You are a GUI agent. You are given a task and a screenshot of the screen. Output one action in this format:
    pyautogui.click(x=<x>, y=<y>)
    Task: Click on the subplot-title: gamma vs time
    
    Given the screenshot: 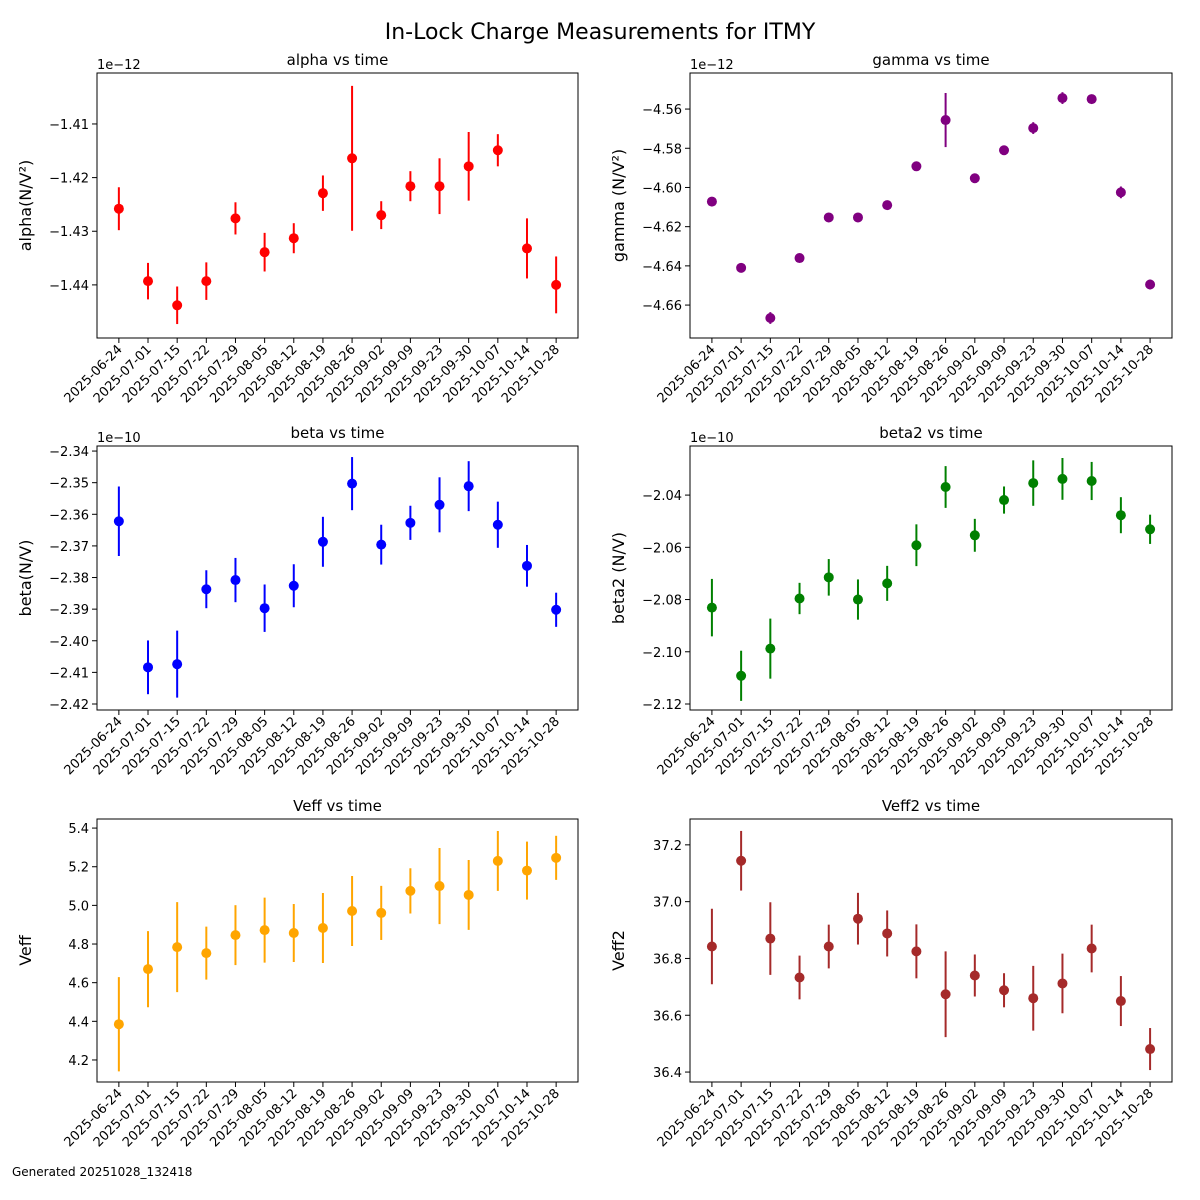 What is the action you would take?
    pyautogui.click(x=930, y=60)
    